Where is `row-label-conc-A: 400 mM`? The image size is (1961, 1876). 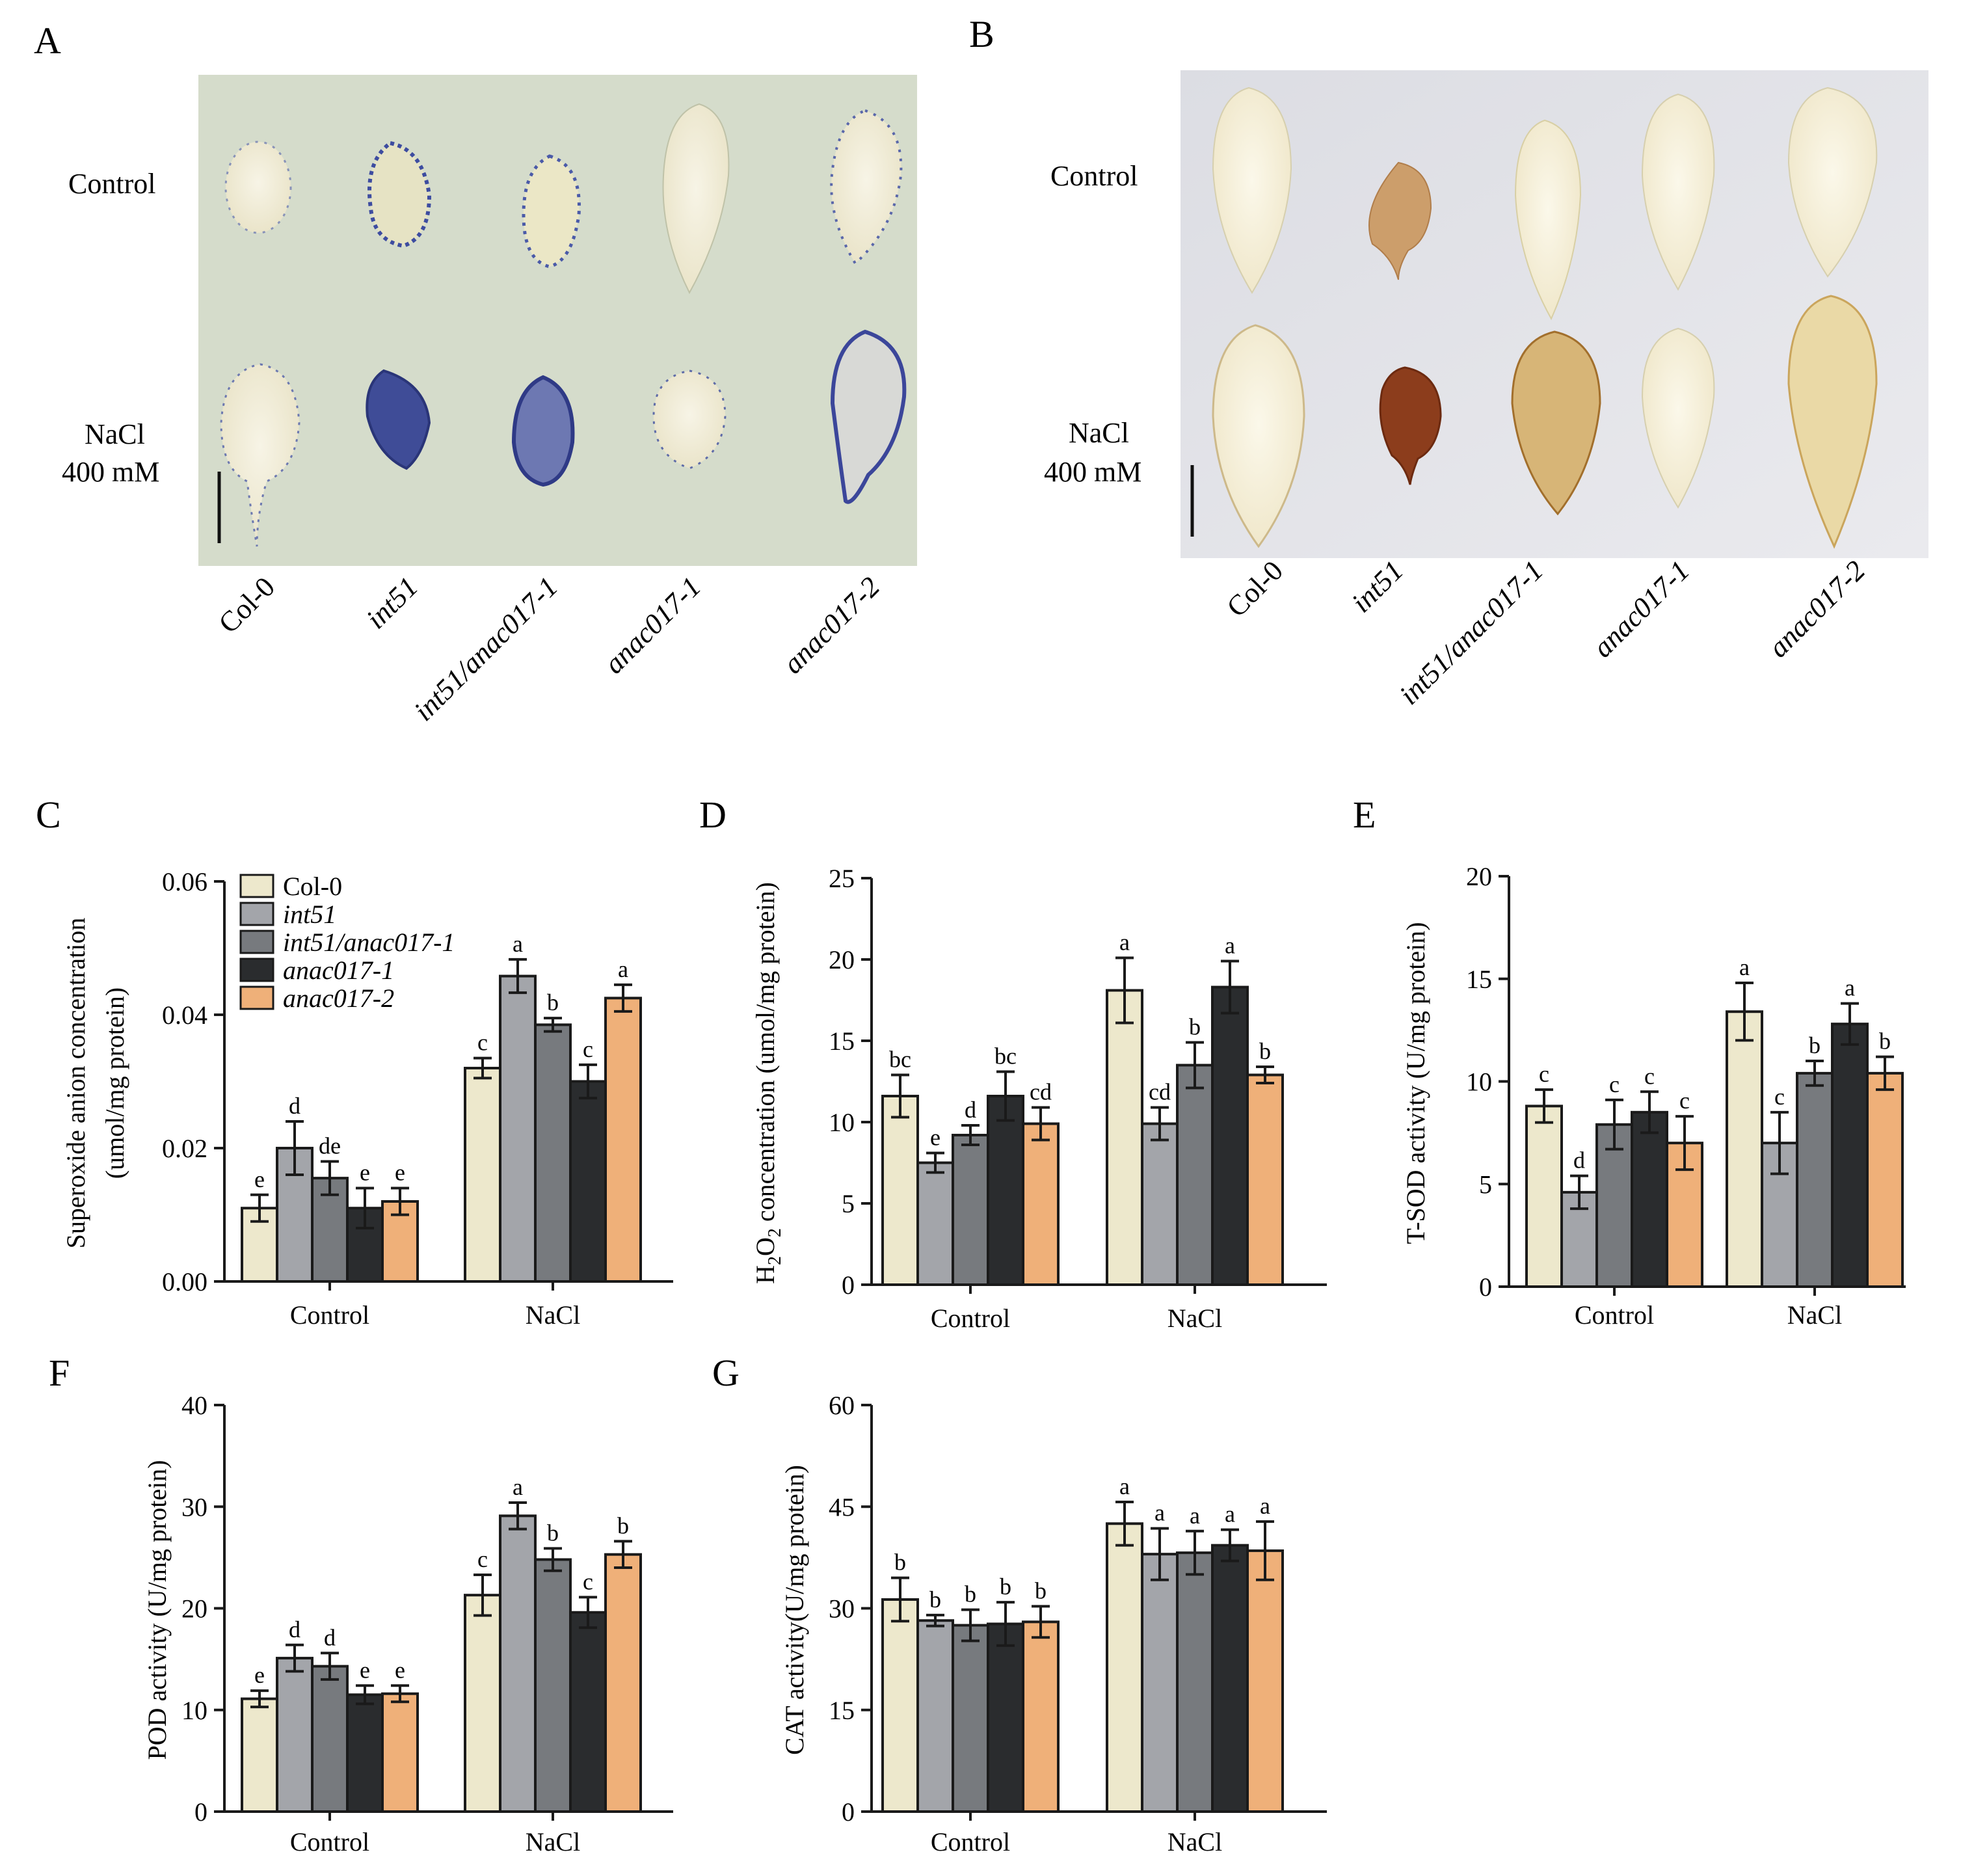
row-label-conc-A: 400 mM is located at coordinates (110, 472).